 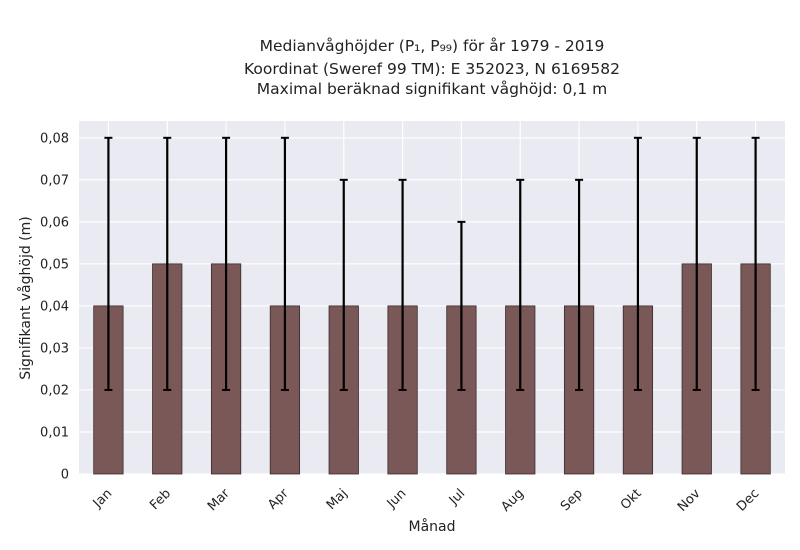 I want to click on x-axis-ticks: Jan Feb Mar Apr Maj Jun Jul Aug Sep Okt Nov Dec, so click(x=426, y=500).